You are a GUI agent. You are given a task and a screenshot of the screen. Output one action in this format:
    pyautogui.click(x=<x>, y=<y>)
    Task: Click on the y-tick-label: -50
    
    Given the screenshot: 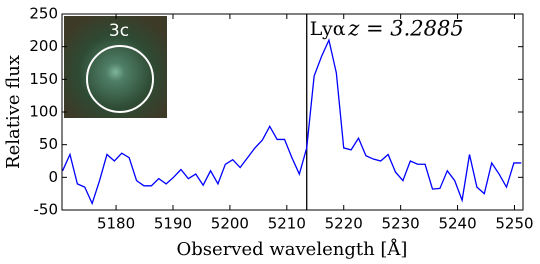 What is the action you would take?
    pyautogui.click(x=46, y=210)
    